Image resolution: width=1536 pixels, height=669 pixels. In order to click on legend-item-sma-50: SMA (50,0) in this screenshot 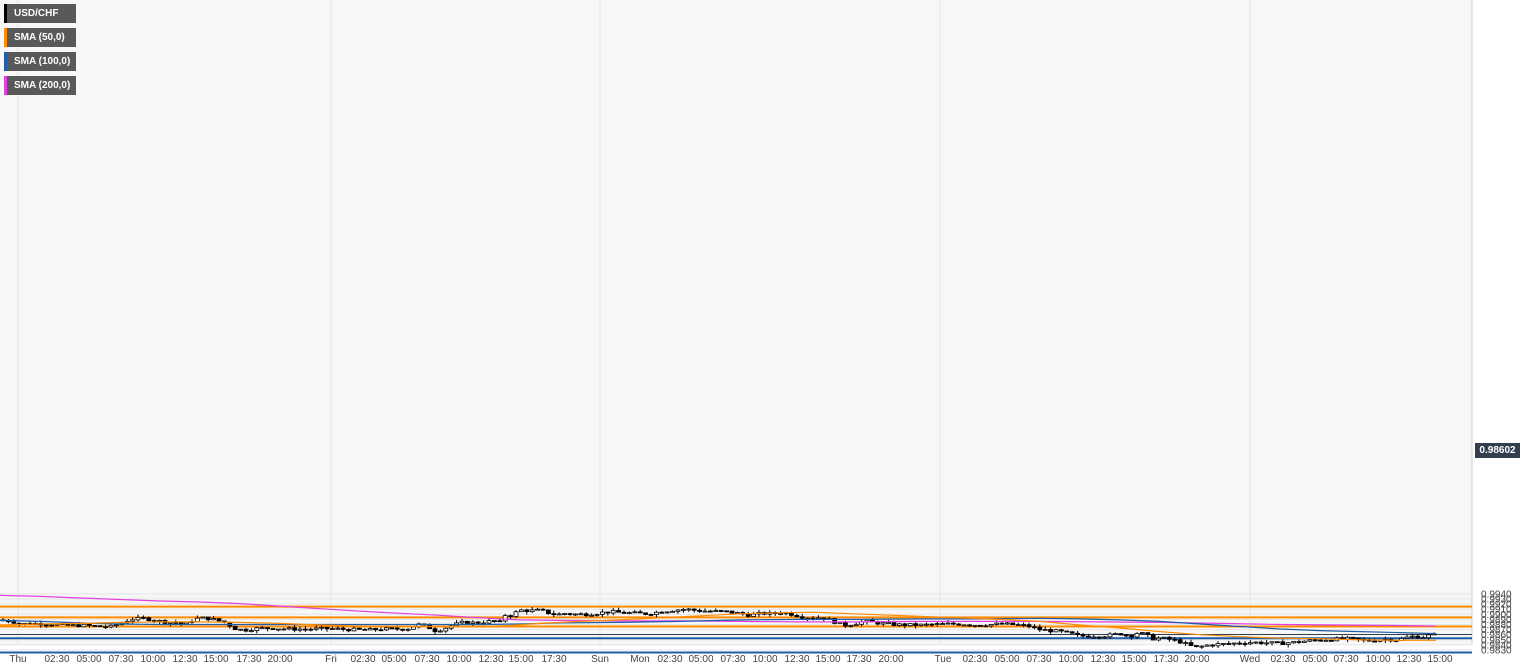, I will do `click(40, 37)`.